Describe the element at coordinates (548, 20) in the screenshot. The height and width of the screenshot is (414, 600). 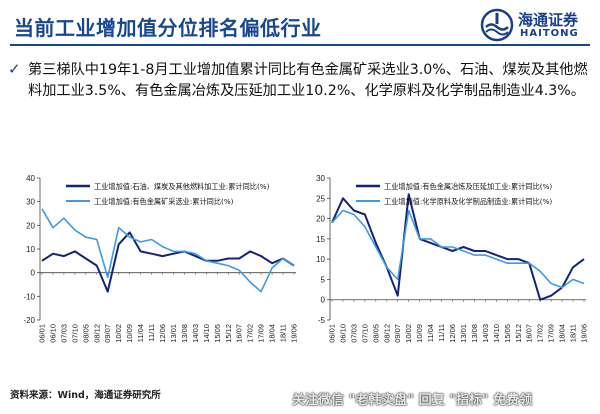
I see `logo-chinese-name: 海通证券` at that location.